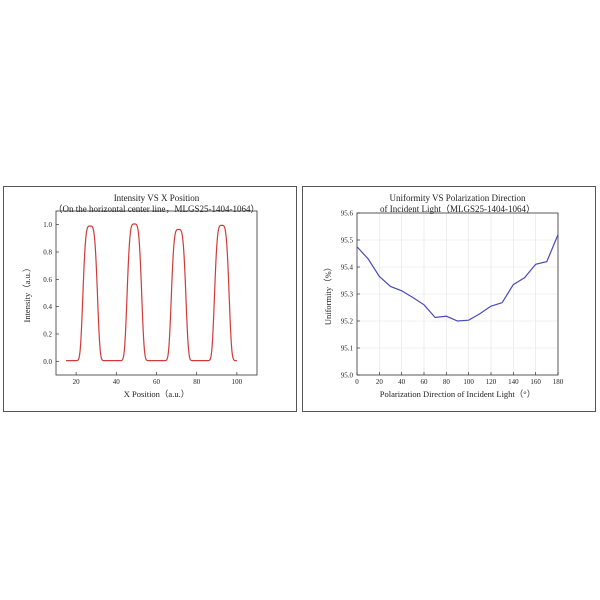 The width and height of the screenshot is (600, 600). Describe the element at coordinates (27, 292) in the screenshot. I see `y-axis-label: Intensity（a.u.）` at that location.